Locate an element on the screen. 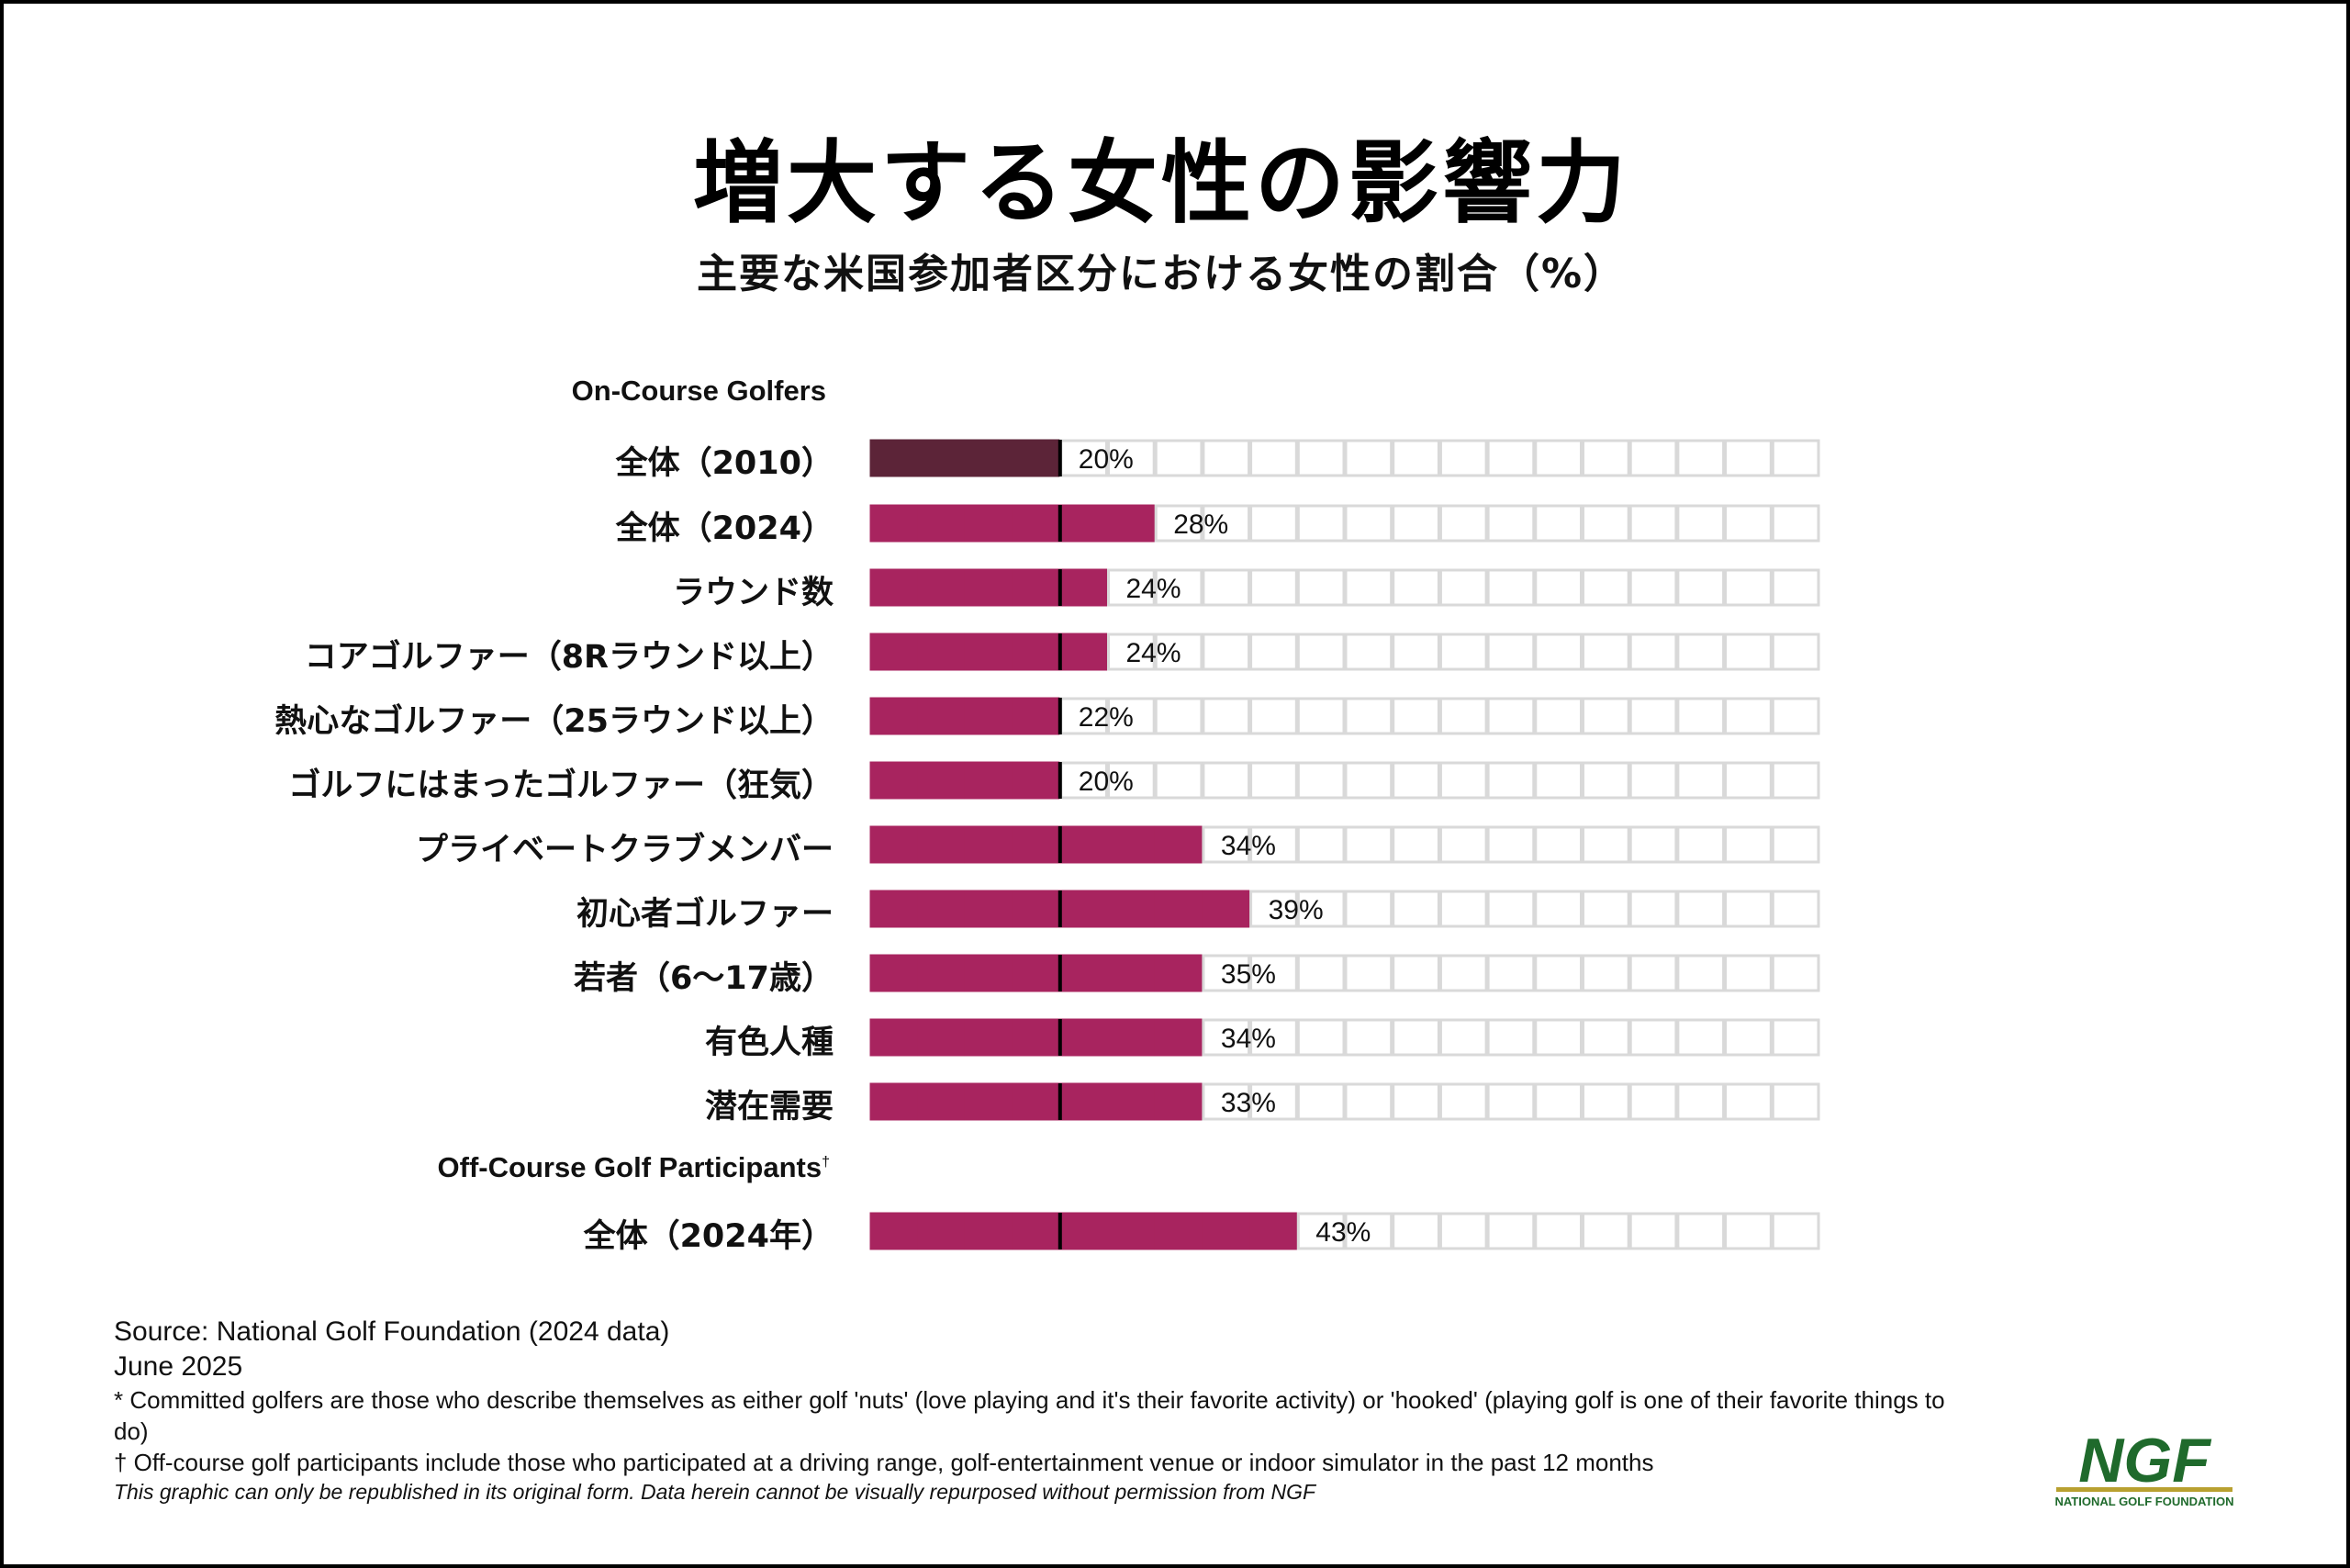  chart-title: 増大する女性の影響力 is located at coordinates (1161, 183).